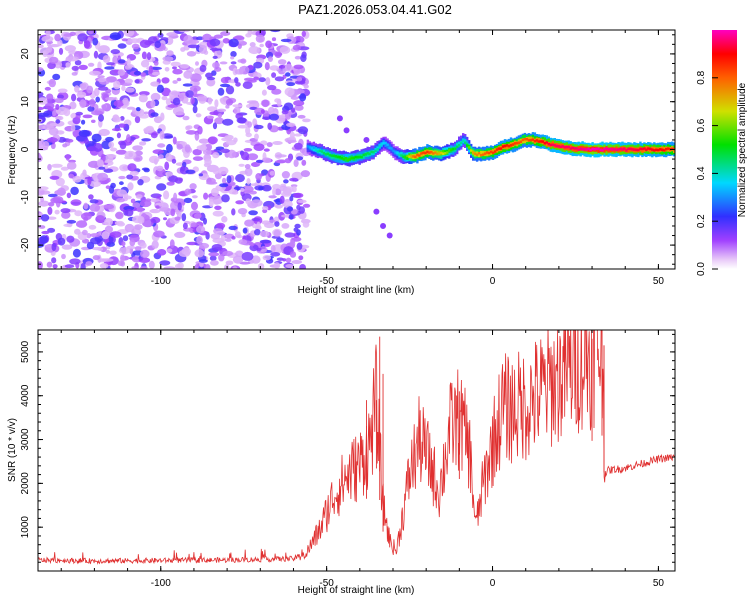 The image size is (750, 600). What do you see at coordinates (25, 527) in the screenshot?
I see `y-tick-label: 1000` at bounding box center [25, 527].